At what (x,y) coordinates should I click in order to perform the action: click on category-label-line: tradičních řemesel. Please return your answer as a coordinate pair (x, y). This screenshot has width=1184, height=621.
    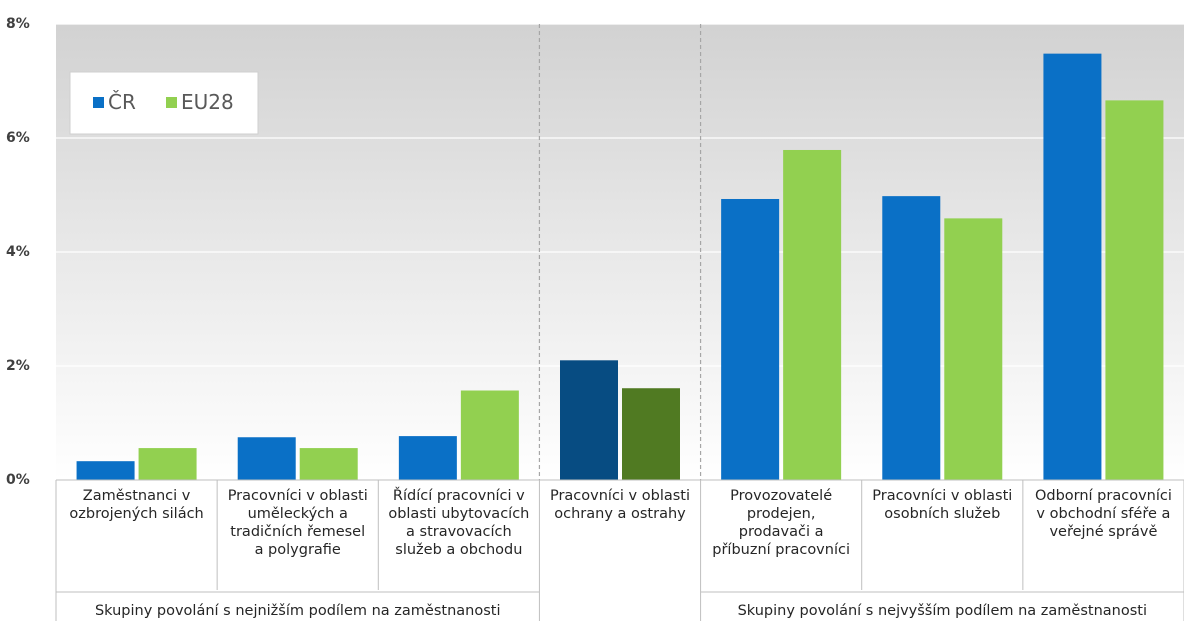
    Looking at the image, I should click on (297, 532).